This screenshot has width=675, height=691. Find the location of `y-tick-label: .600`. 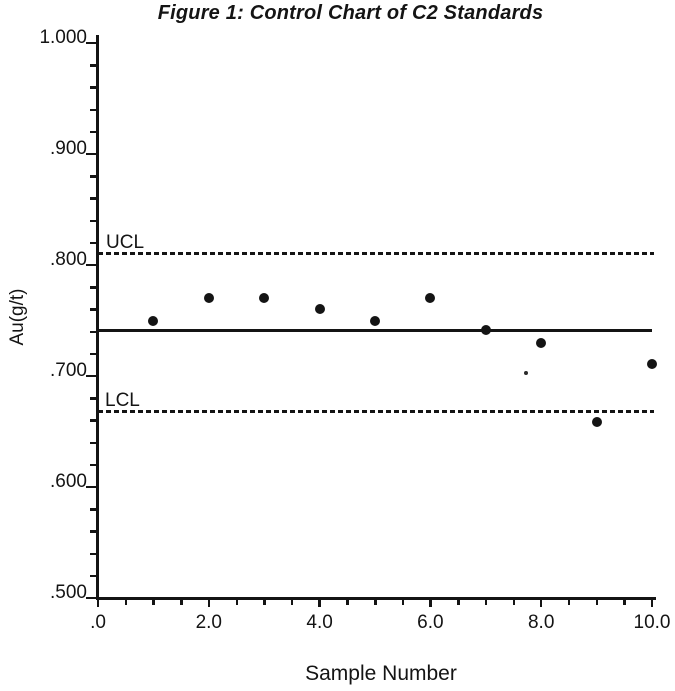

y-tick-label: .600 is located at coordinates (68, 481).